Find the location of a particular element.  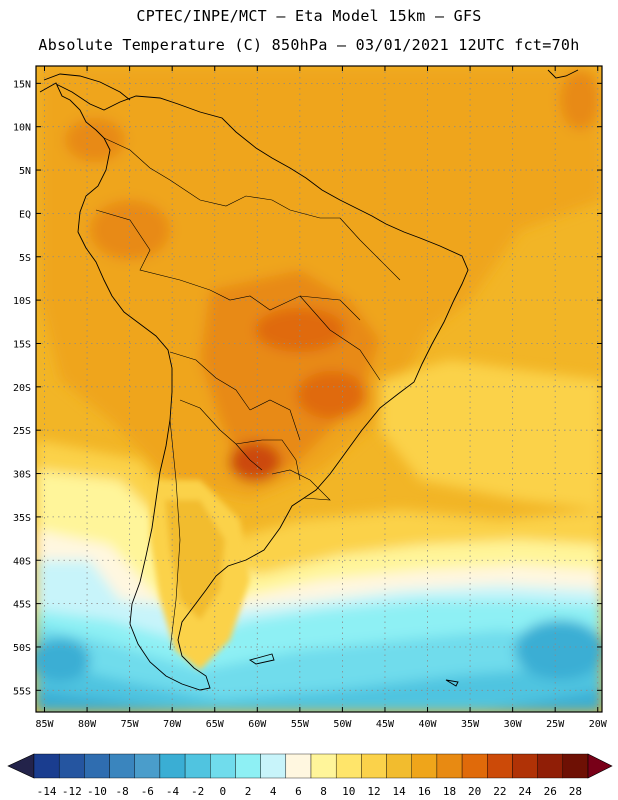

lon-tick-label: 40W is located at coordinates (427, 724).